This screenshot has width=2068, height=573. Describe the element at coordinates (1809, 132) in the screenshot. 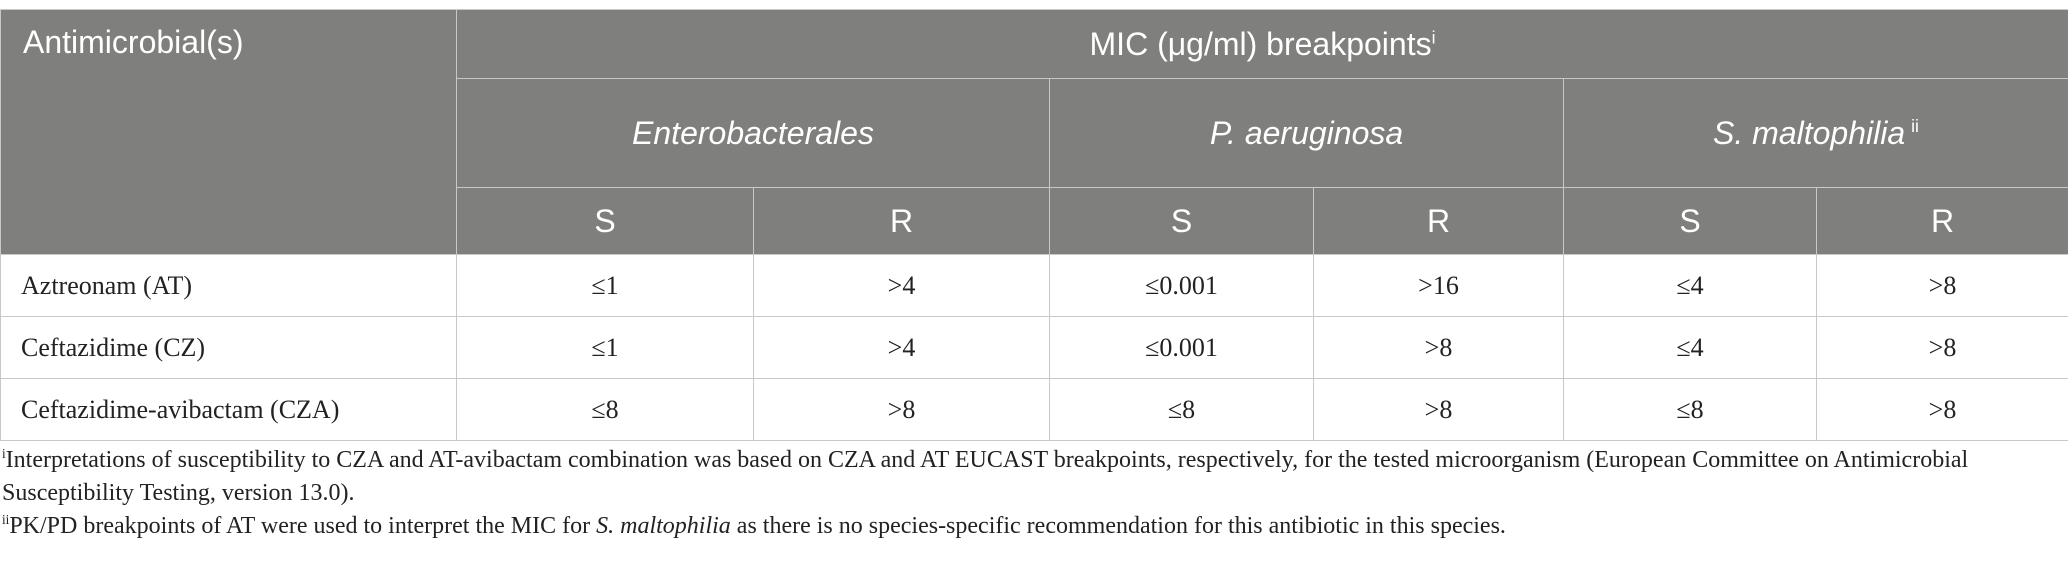

I see `organism-name: S. maltophilia` at that location.